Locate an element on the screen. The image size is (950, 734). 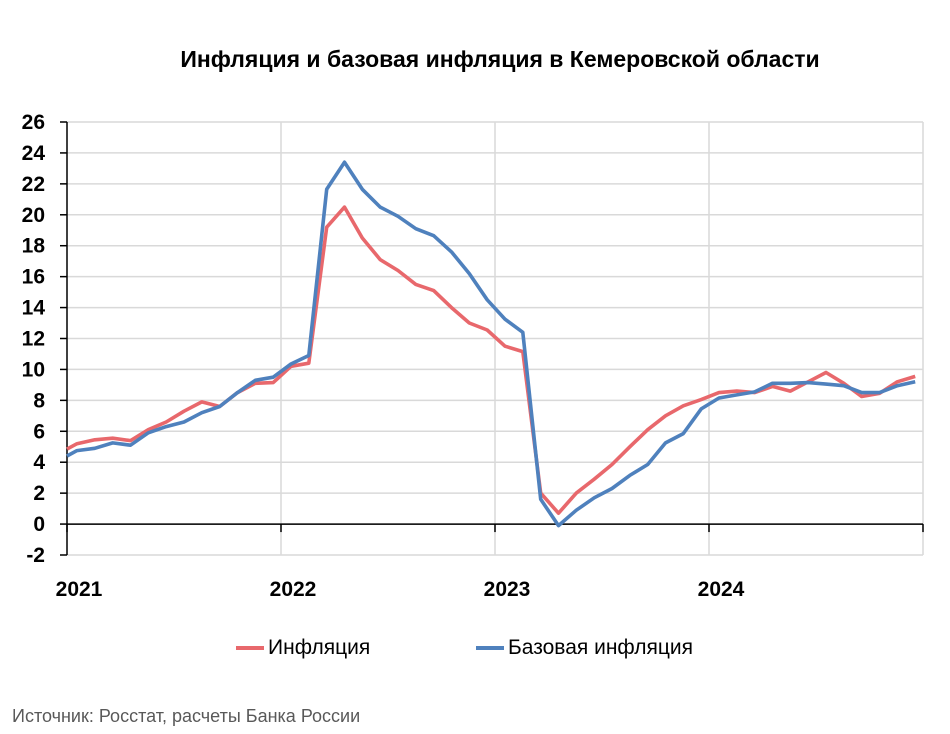
y-tick-label: 16 is located at coordinates (33, 277).